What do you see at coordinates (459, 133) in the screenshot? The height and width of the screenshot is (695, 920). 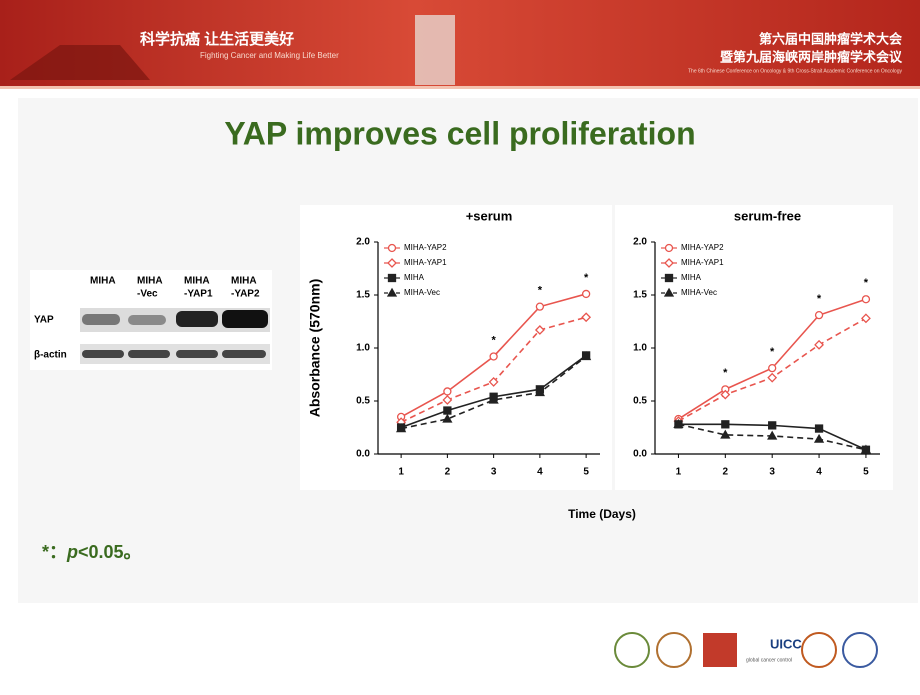 I see `slide-title: YAP improves cell proliferation` at bounding box center [459, 133].